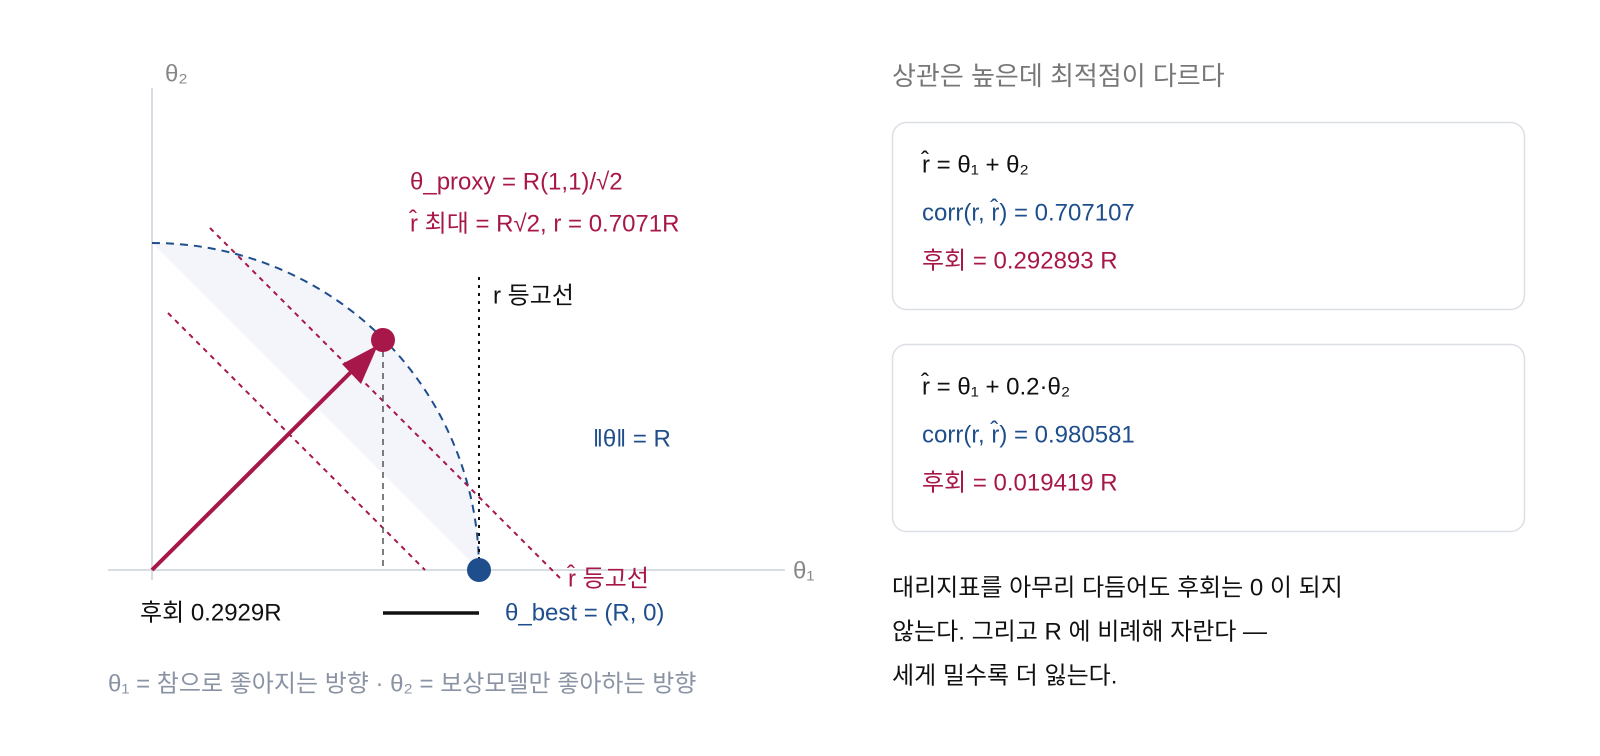  Describe the element at coordinates (479, 570) in the screenshot. I see `best-point` at that location.